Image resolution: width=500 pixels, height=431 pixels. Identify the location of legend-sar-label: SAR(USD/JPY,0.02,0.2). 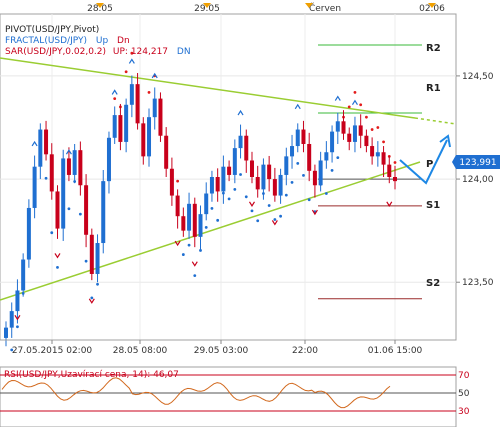
(56, 52).